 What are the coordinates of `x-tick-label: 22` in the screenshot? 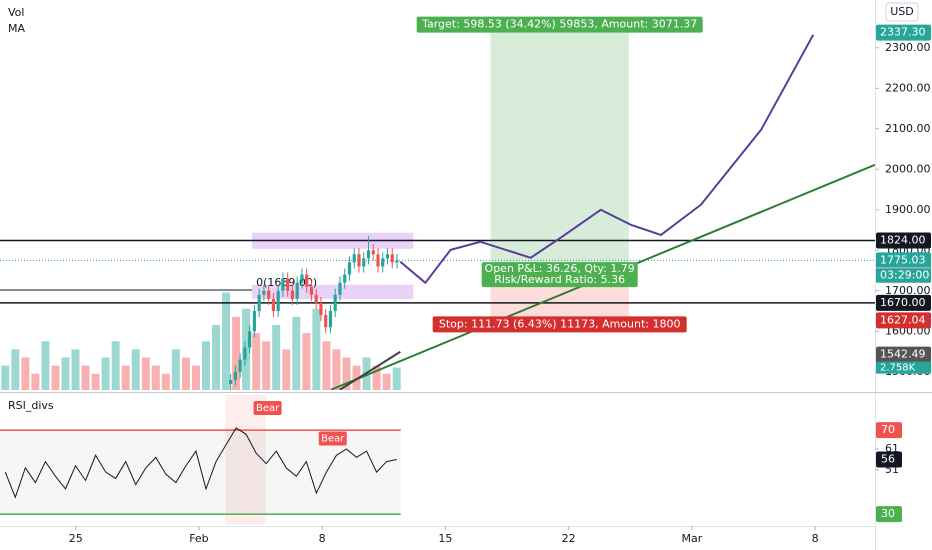 It's located at (569, 538).